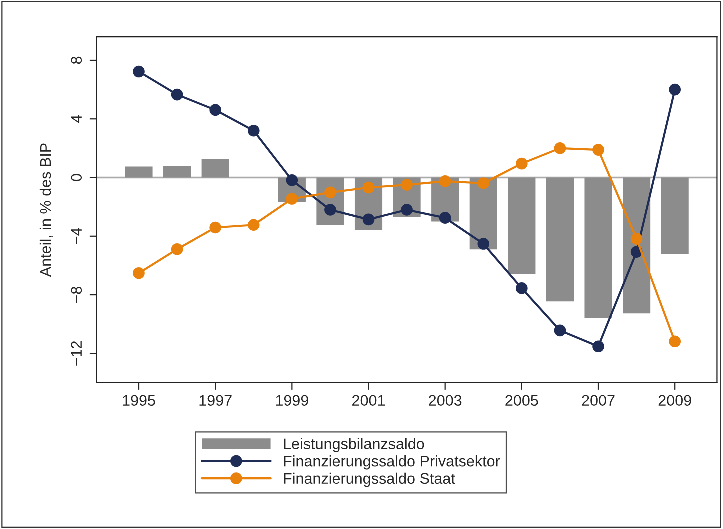 This screenshot has width=723, height=529. I want to click on x-tick-label: 1999, so click(292, 400).